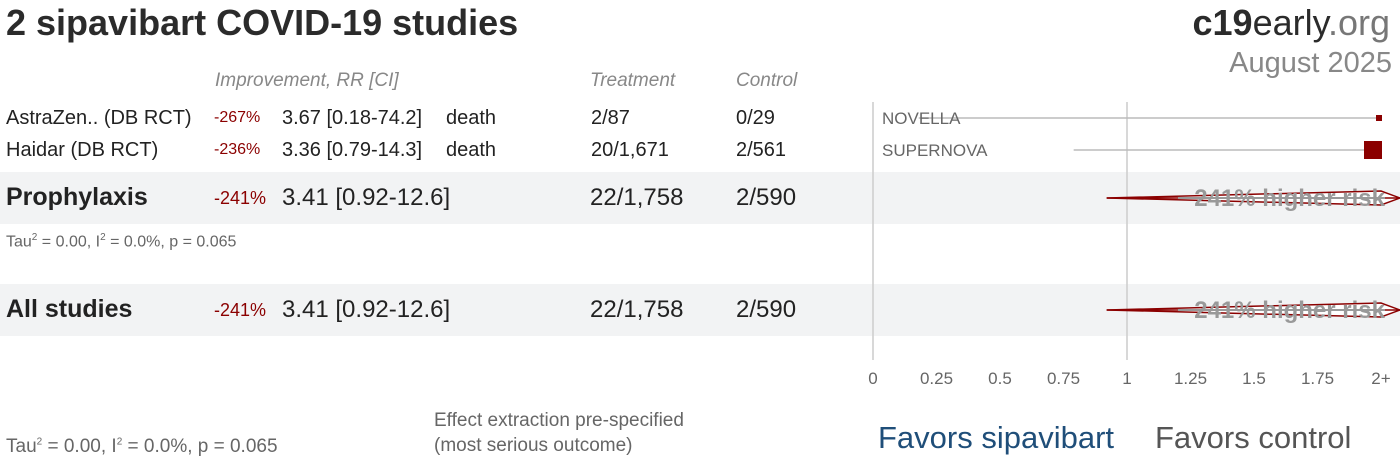  Describe the element at coordinates (82, 150) in the screenshot. I see `study-name: Haidar (DB RCT)` at that location.